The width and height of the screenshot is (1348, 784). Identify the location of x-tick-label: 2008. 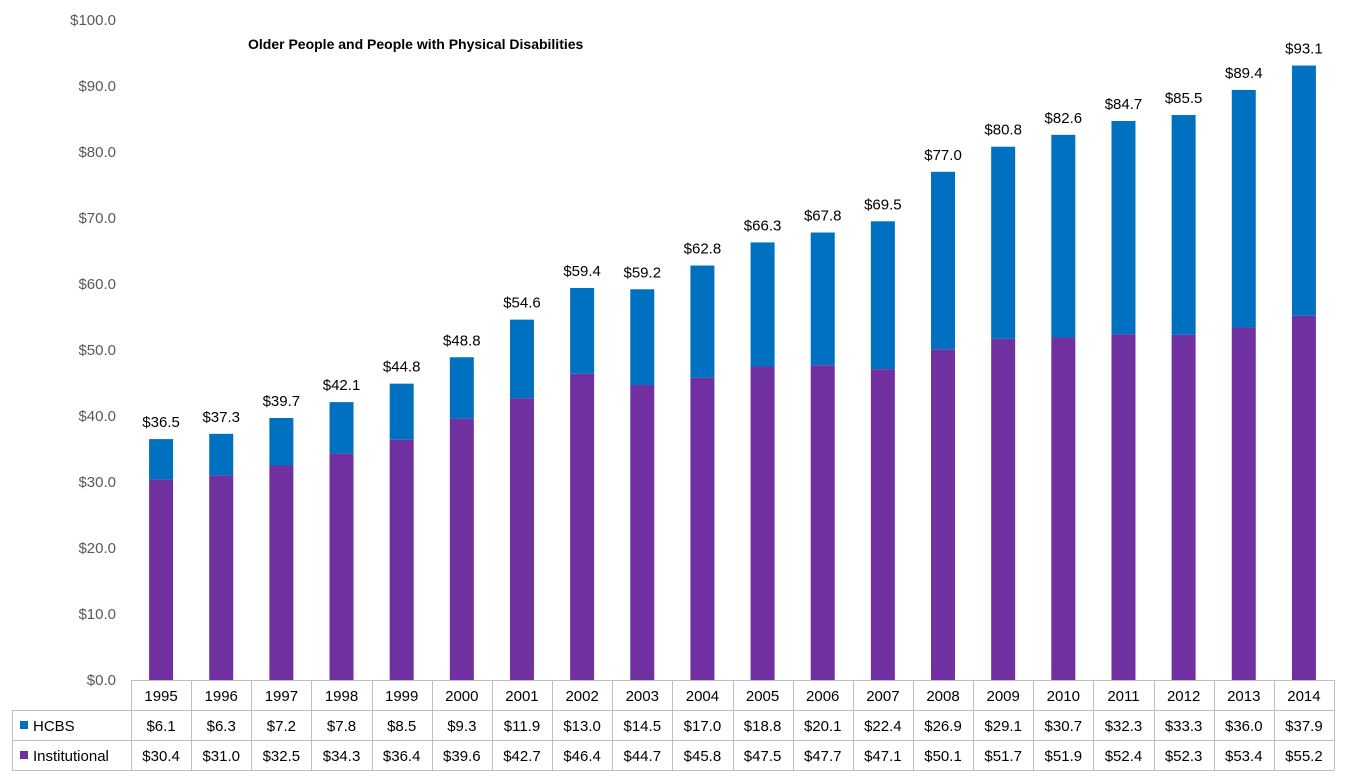
(942, 696).